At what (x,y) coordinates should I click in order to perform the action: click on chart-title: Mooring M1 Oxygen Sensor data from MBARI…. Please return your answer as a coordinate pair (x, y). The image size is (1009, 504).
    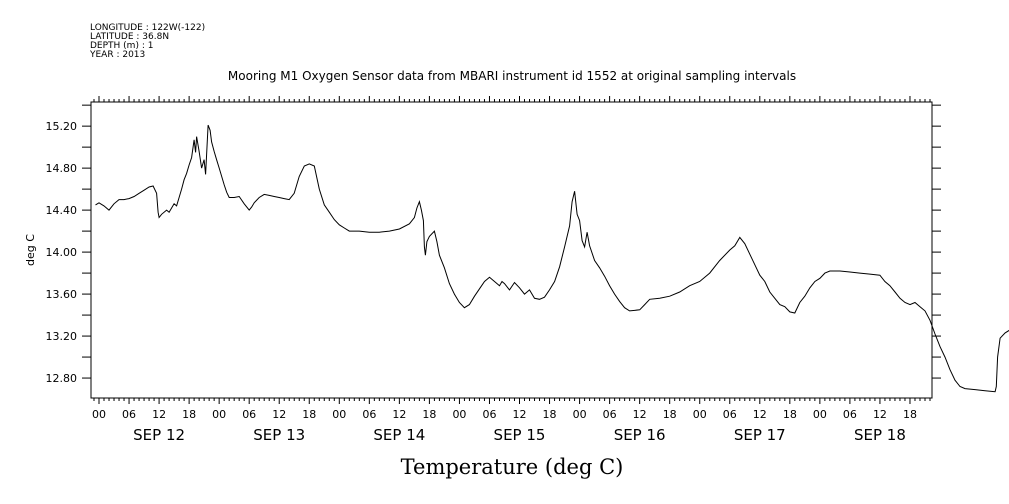
    Looking at the image, I should click on (512, 76).